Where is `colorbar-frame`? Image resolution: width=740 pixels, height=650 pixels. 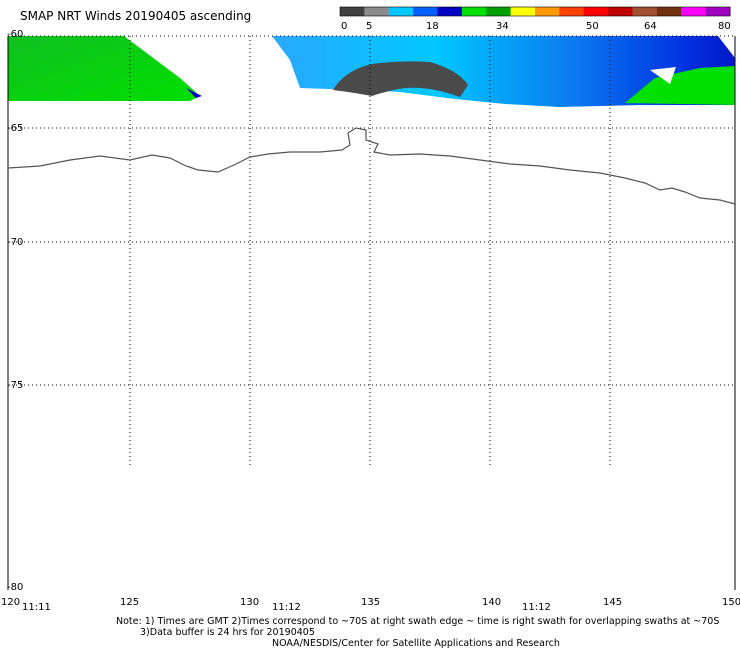
colorbar-frame is located at coordinates (535, 11).